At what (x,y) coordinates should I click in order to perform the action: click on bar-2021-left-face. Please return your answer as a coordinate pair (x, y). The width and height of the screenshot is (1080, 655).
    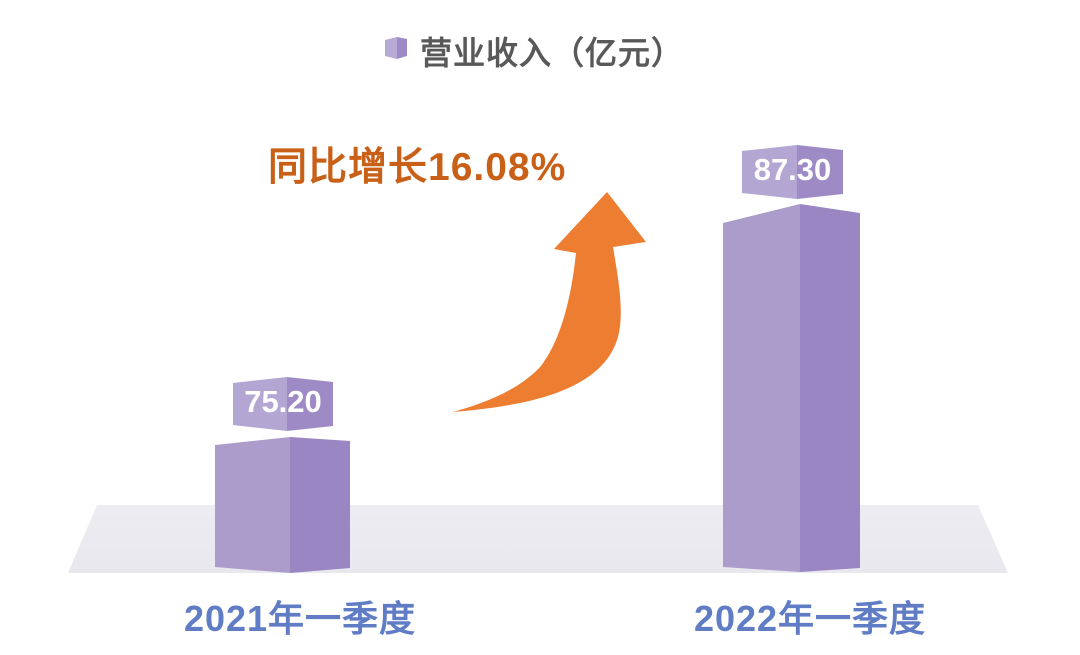
    Looking at the image, I should click on (252, 505).